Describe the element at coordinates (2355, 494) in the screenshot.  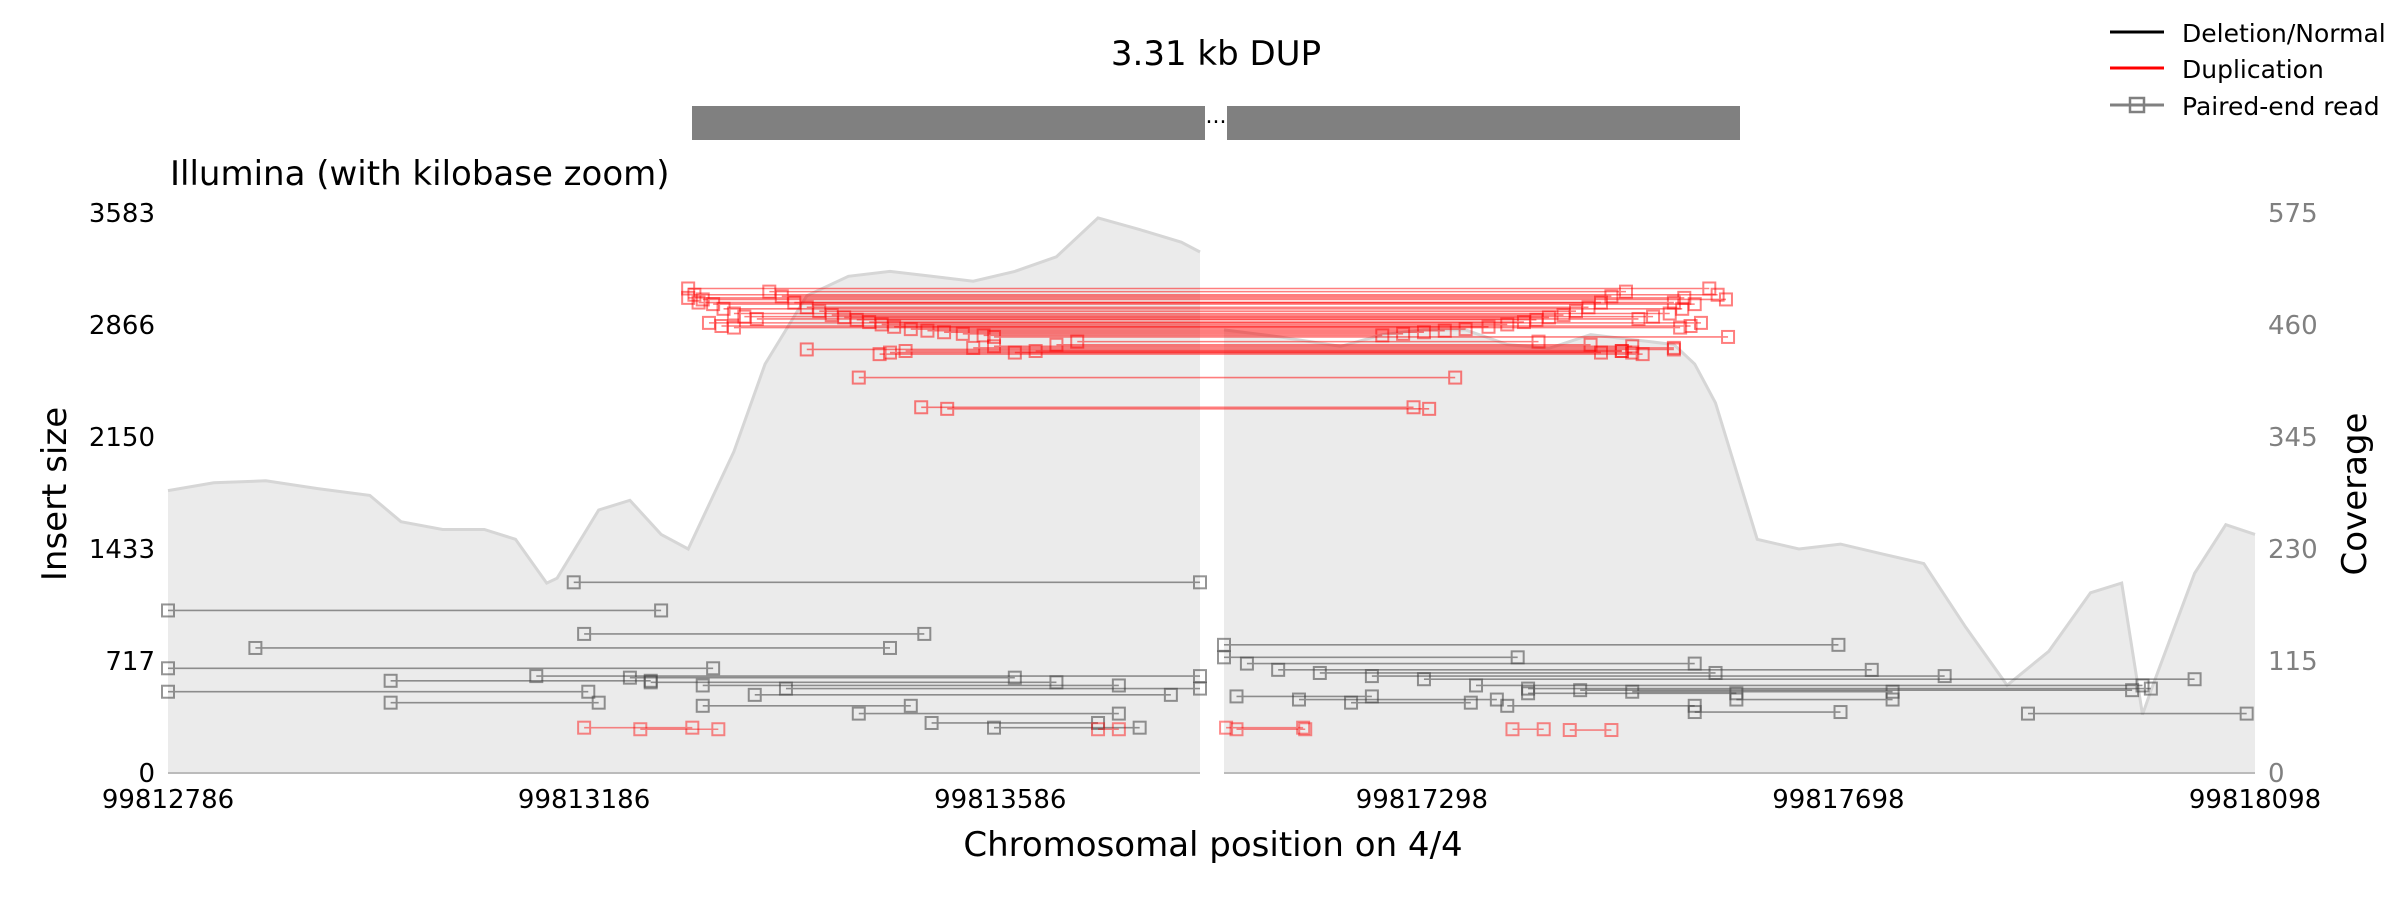
I see `y2-axis-label: Coverage` at that location.